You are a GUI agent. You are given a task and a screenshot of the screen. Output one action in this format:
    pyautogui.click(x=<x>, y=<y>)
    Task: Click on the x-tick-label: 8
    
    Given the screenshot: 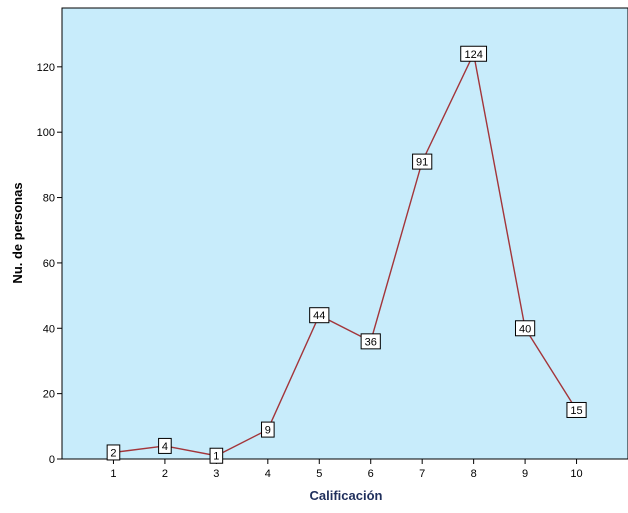 What is the action you would take?
    pyautogui.click(x=474, y=474)
    